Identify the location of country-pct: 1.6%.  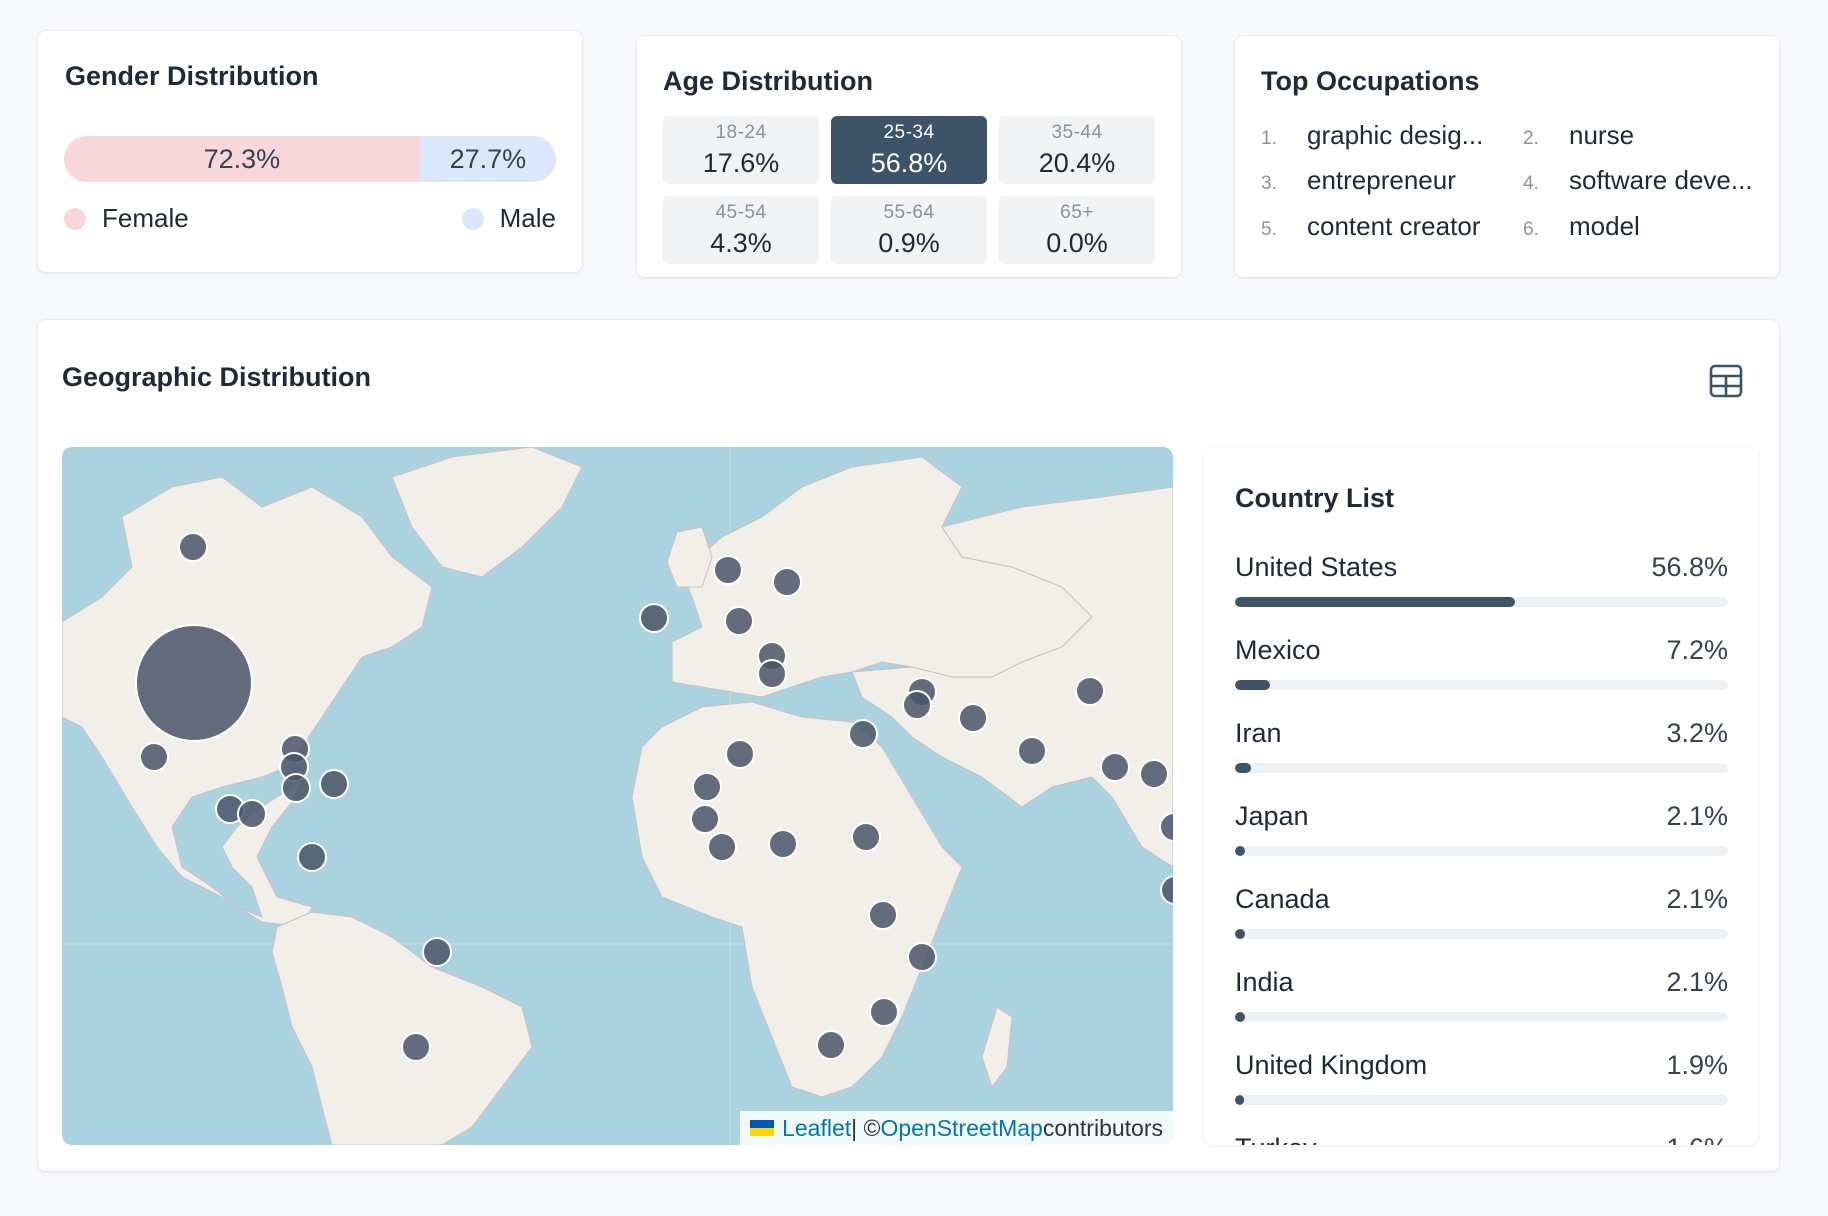
(1697, 1139).